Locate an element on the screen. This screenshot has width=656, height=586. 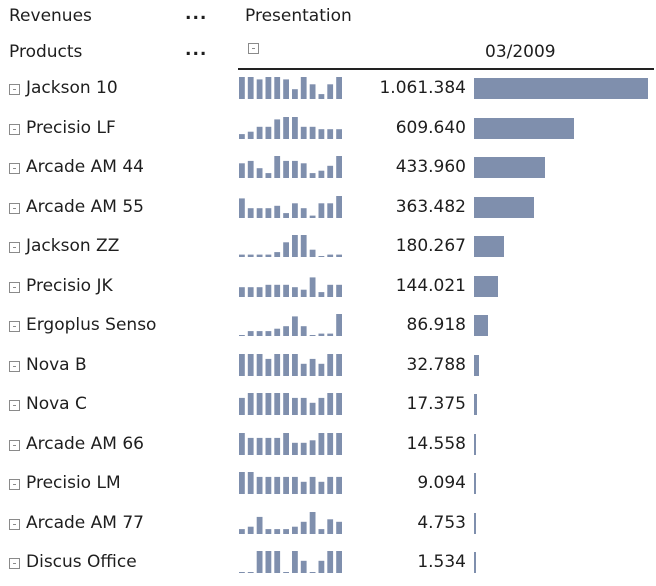
revenue-value: 1.061.384 is located at coordinates (422, 88).